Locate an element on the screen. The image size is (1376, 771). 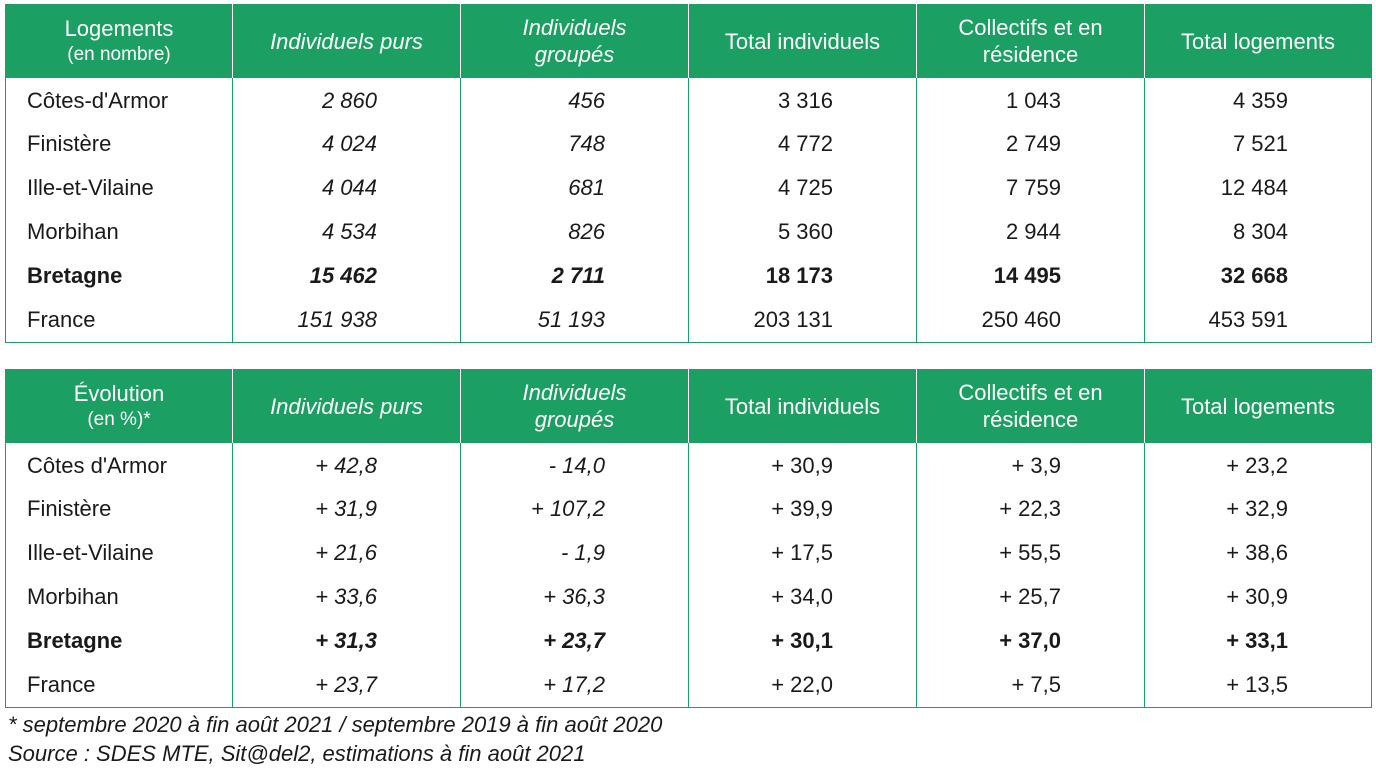
table-cell: + 34,0 is located at coordinates (802, 597).